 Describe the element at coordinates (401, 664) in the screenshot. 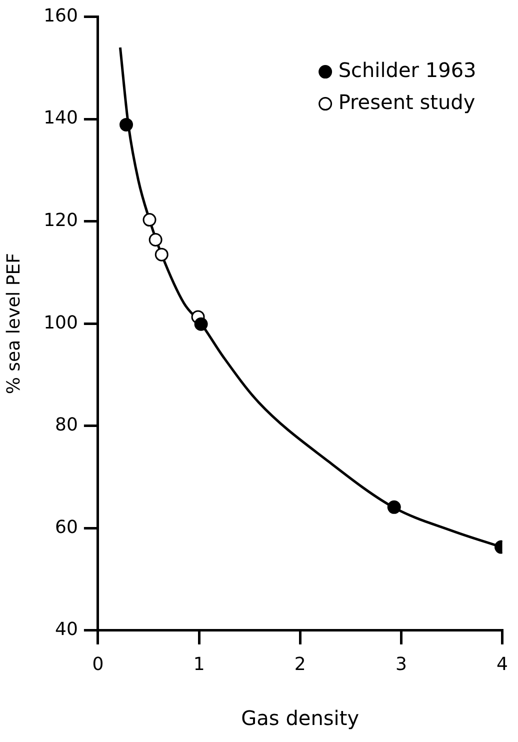

I see `x-tick-label: 3` at that location.